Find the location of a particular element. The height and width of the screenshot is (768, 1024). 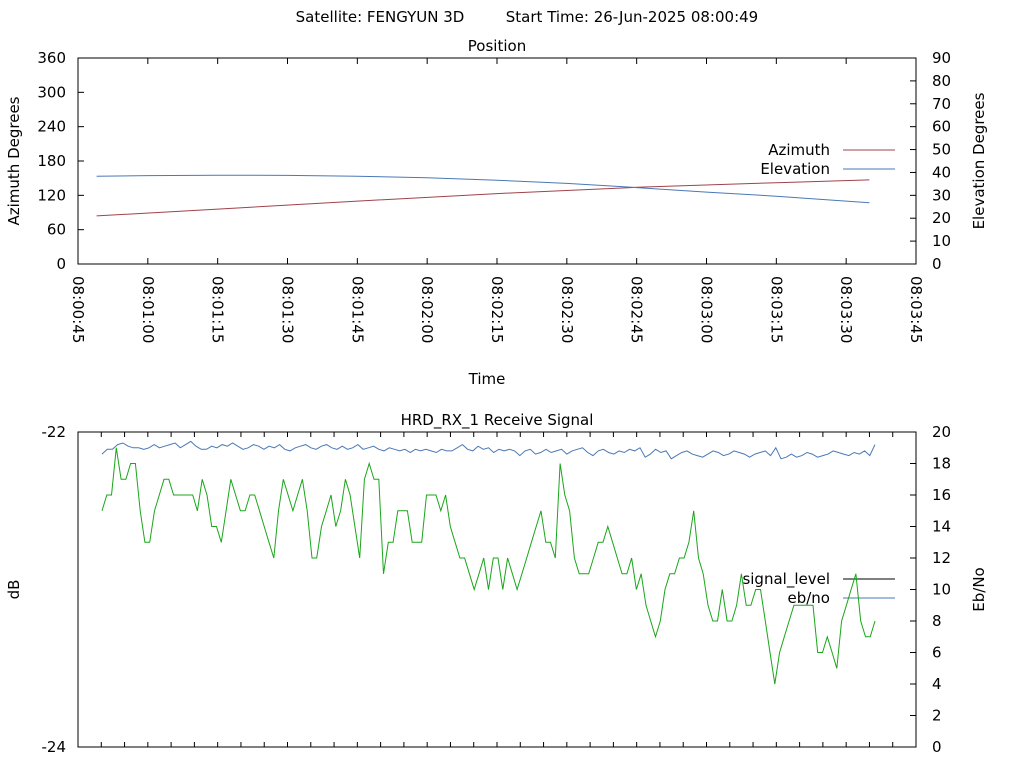

y2-tick-label: 70 is located at coordinates (941, 104).